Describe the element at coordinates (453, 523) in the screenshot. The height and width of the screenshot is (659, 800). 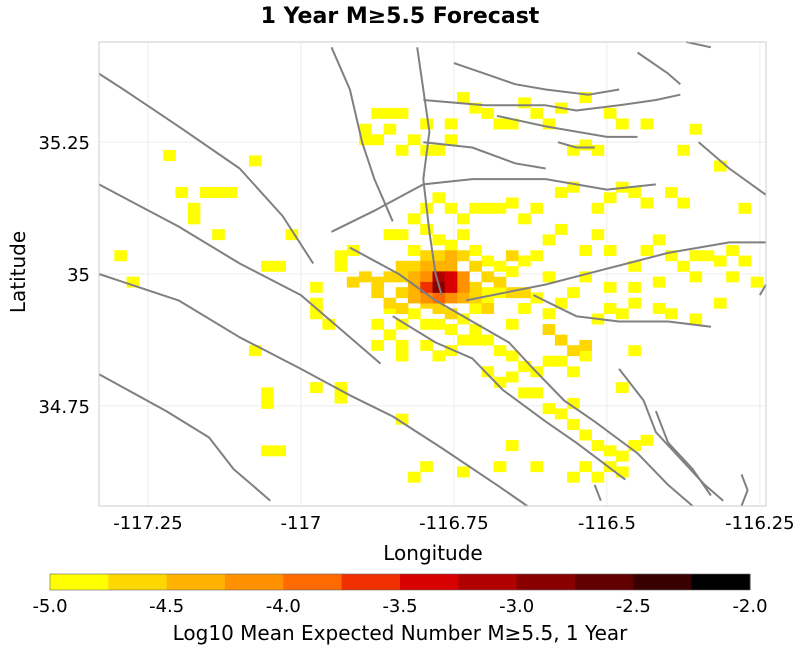
I see `x-tick-labels: -117.25 -117 -116.75 -116.5 -116.25` at that location.